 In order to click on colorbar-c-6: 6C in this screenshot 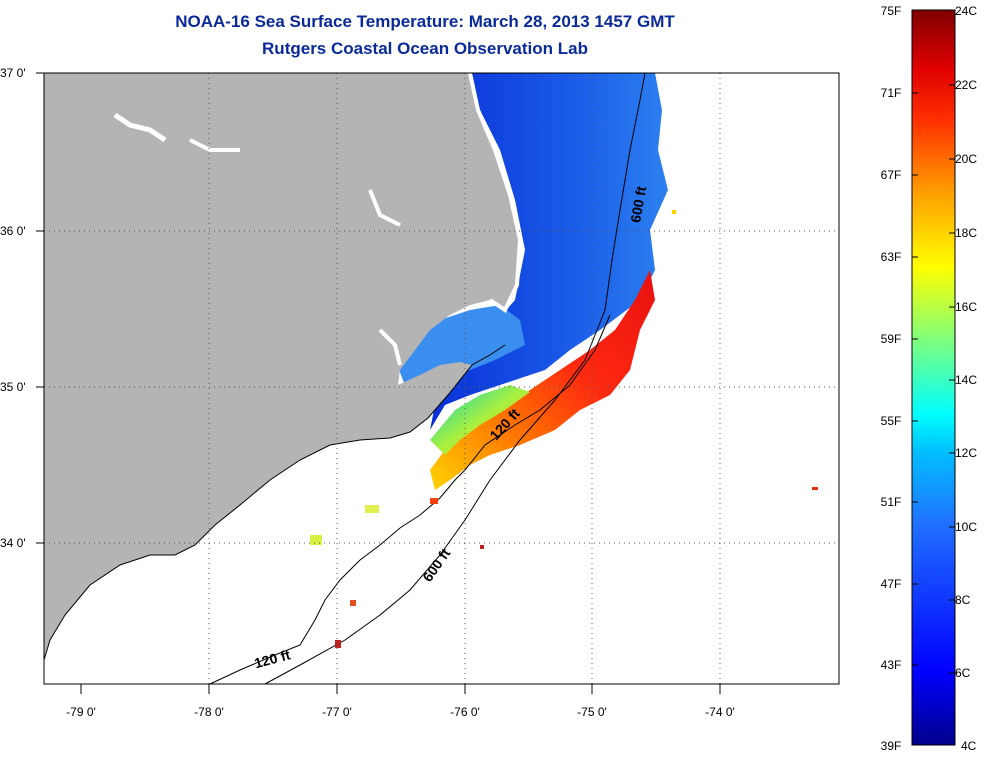, I will do `click(963, 673)`.